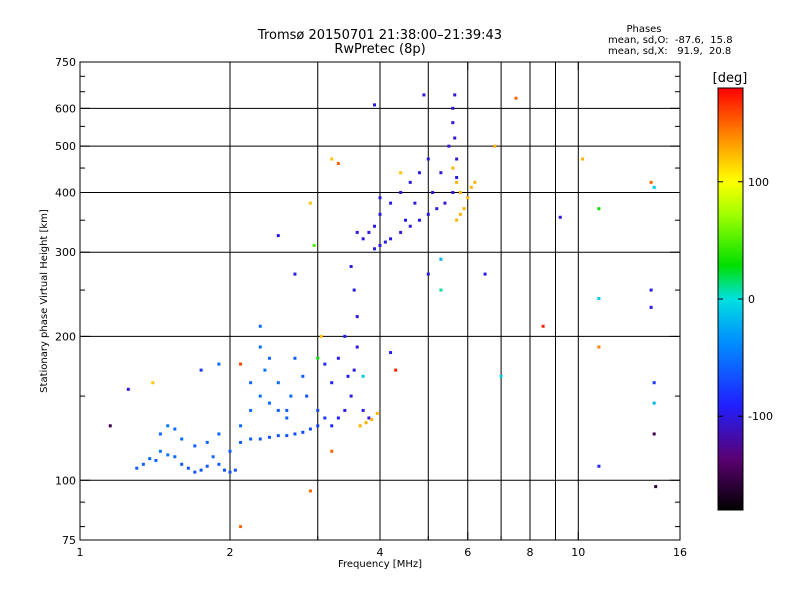 Image resolution: width=800 pixels, height=600 pixels. What do you see at coordinates (670, 40) in the screenshot?
I see `legend-line-o: mean, sd,O: -87.6, 15.8` at bounding box center [670, 40].